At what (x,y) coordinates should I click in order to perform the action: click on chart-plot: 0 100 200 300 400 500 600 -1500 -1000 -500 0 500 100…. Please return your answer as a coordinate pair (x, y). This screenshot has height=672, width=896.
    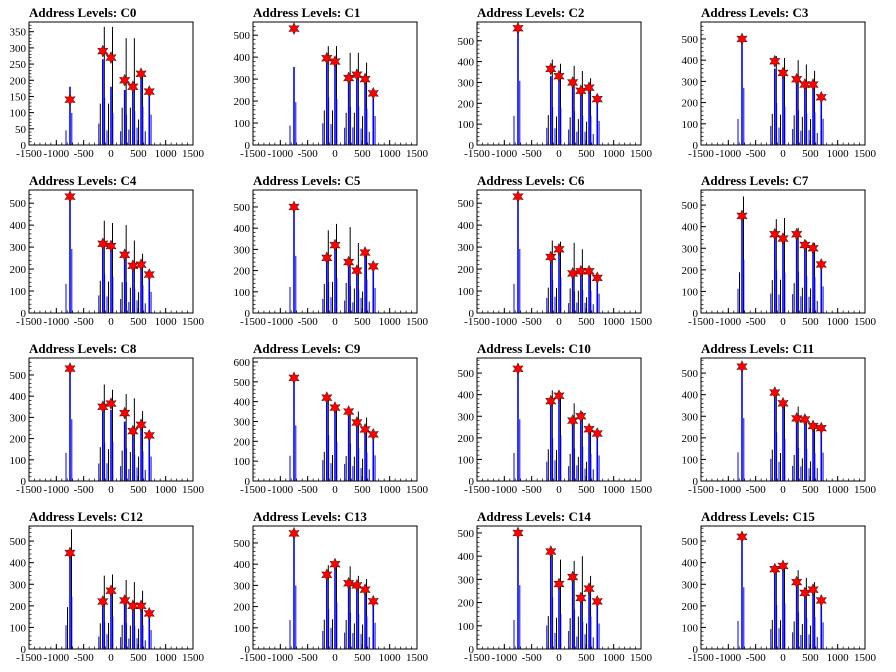
    Looking at the image, I should click on (331, 426).